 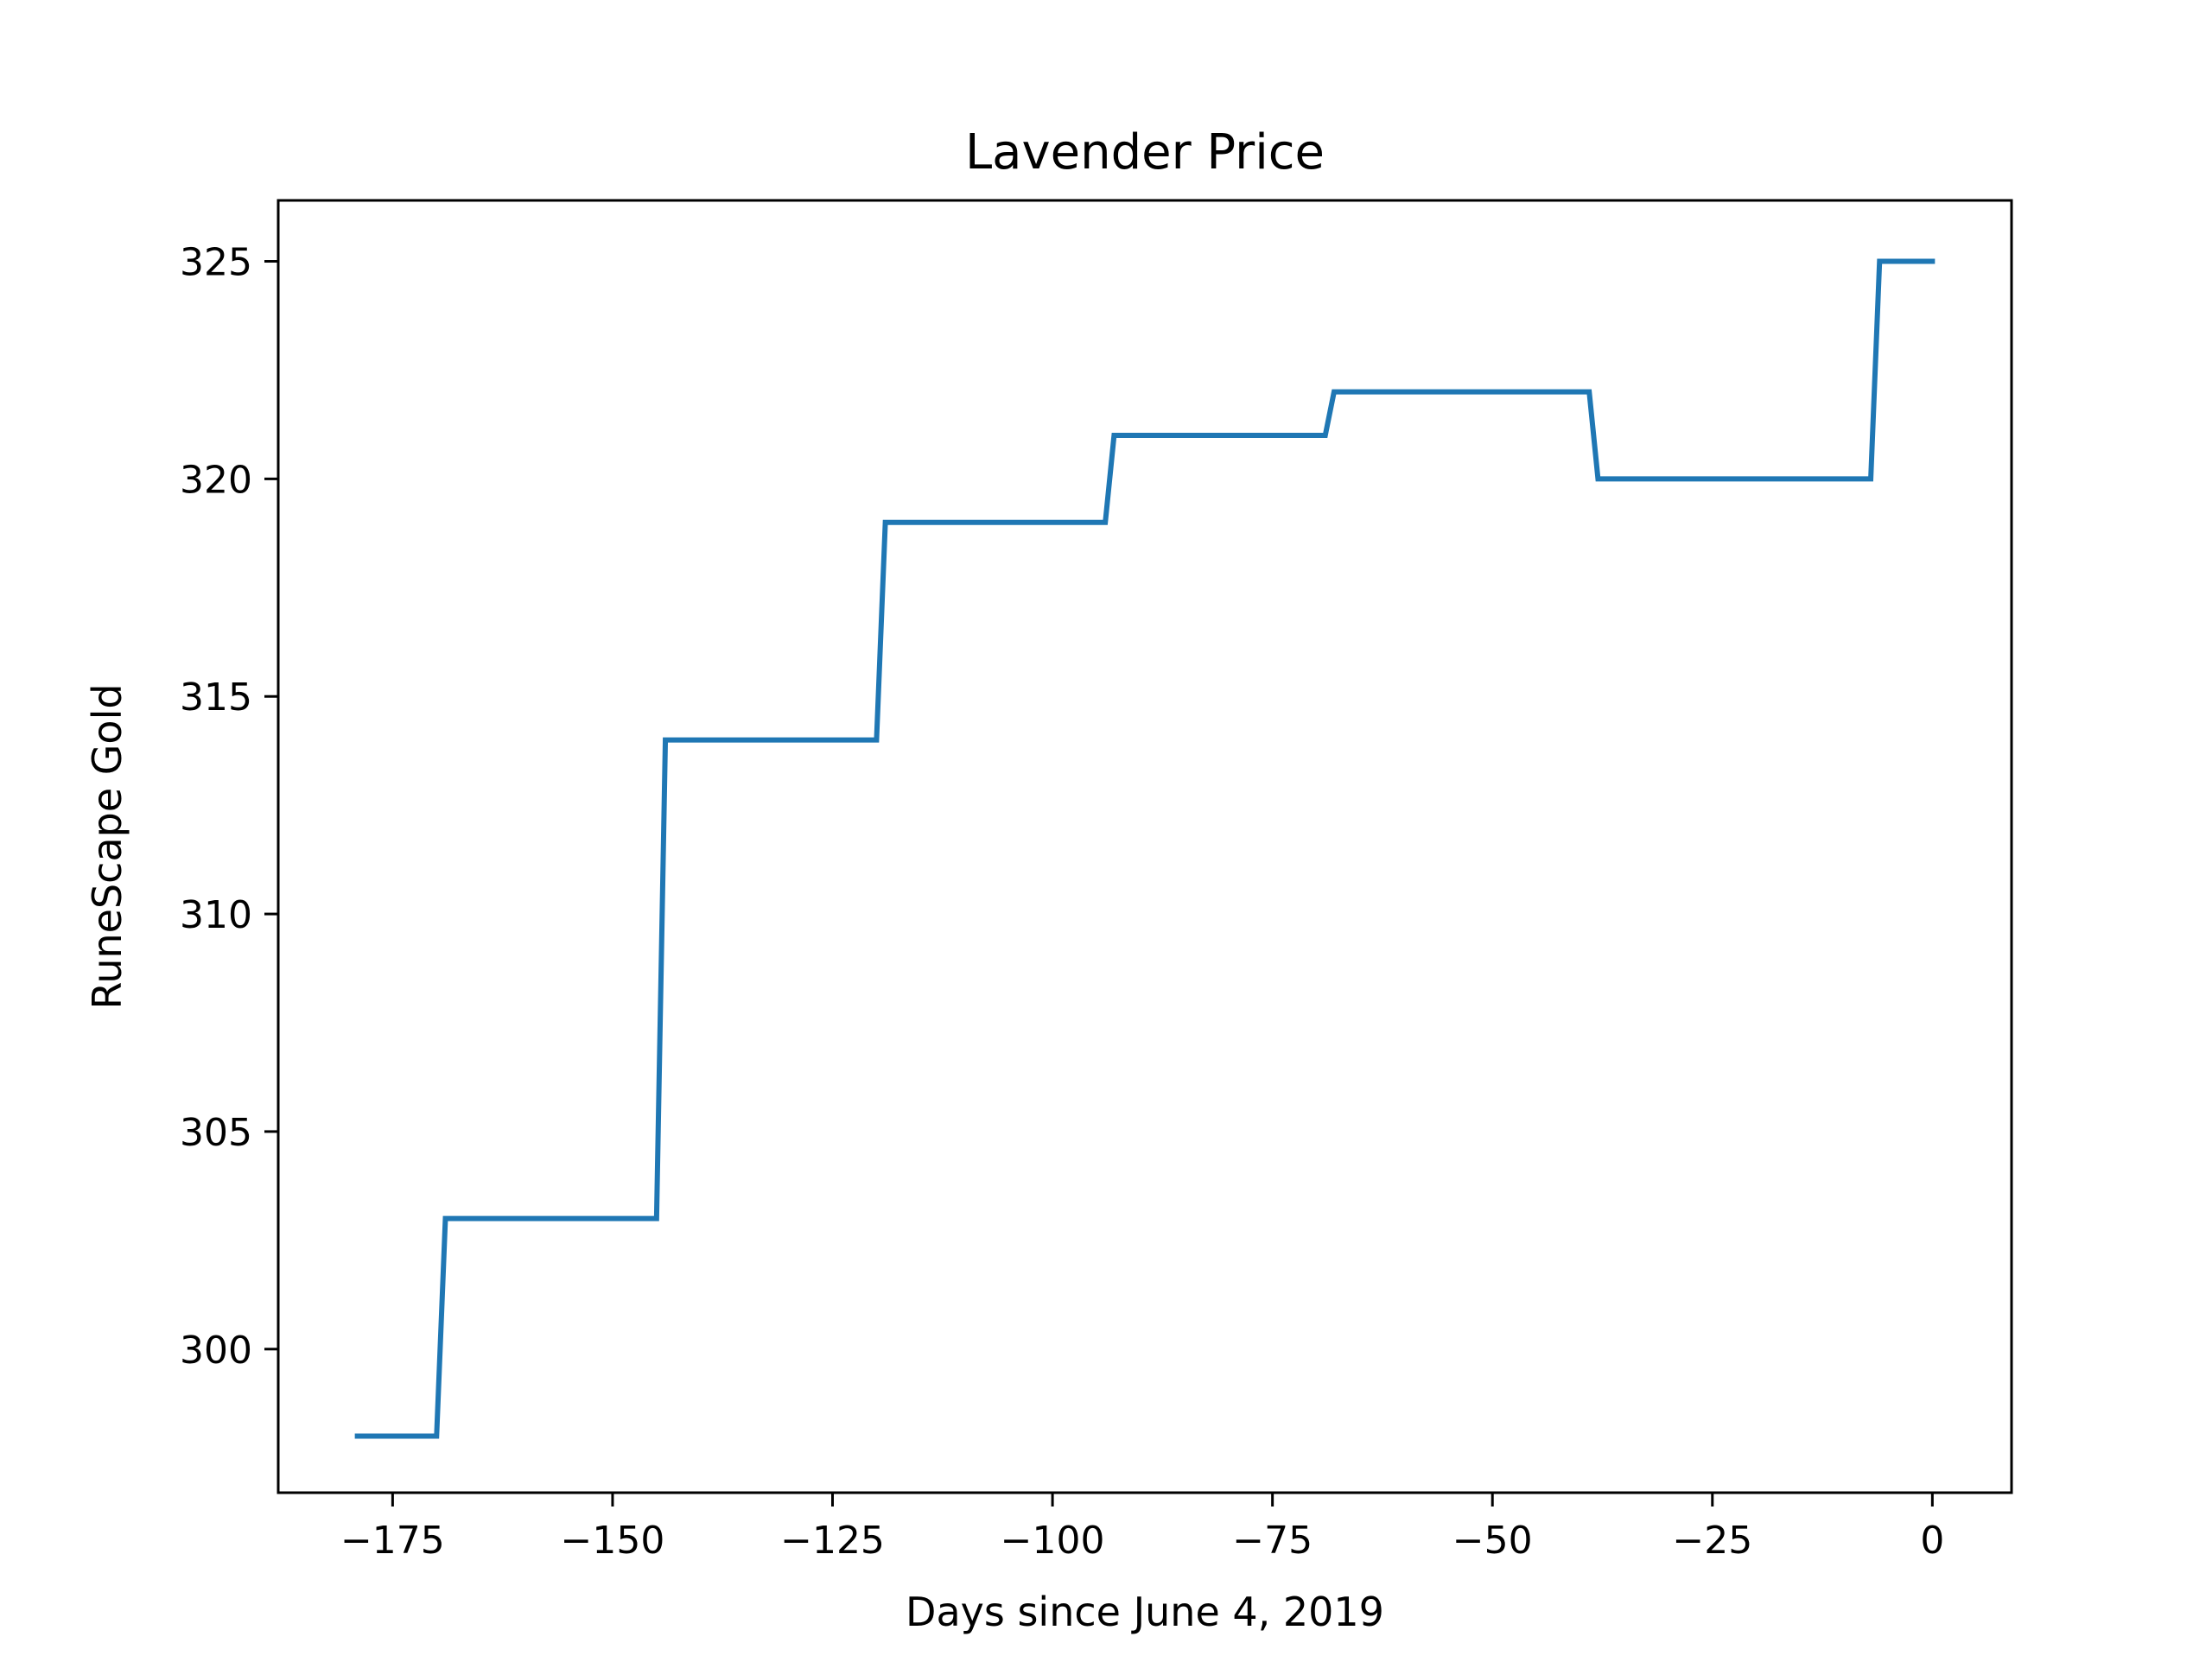 What do you see at coordinates (216, 1351) in the screenshot?
I see `y-tick-label: 300` at bounding box center [216, 1351].